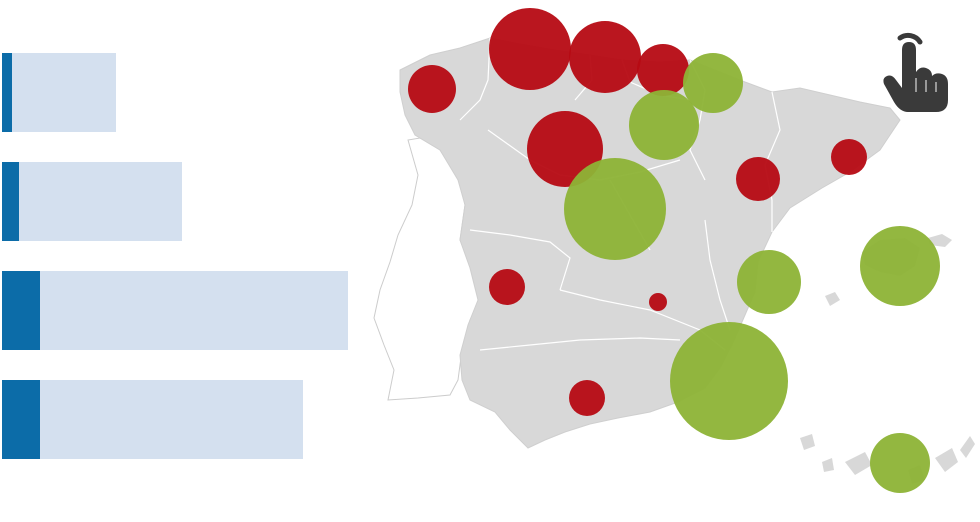  I want to click on bubble-castilla-la-mancha, so click(658, 302).